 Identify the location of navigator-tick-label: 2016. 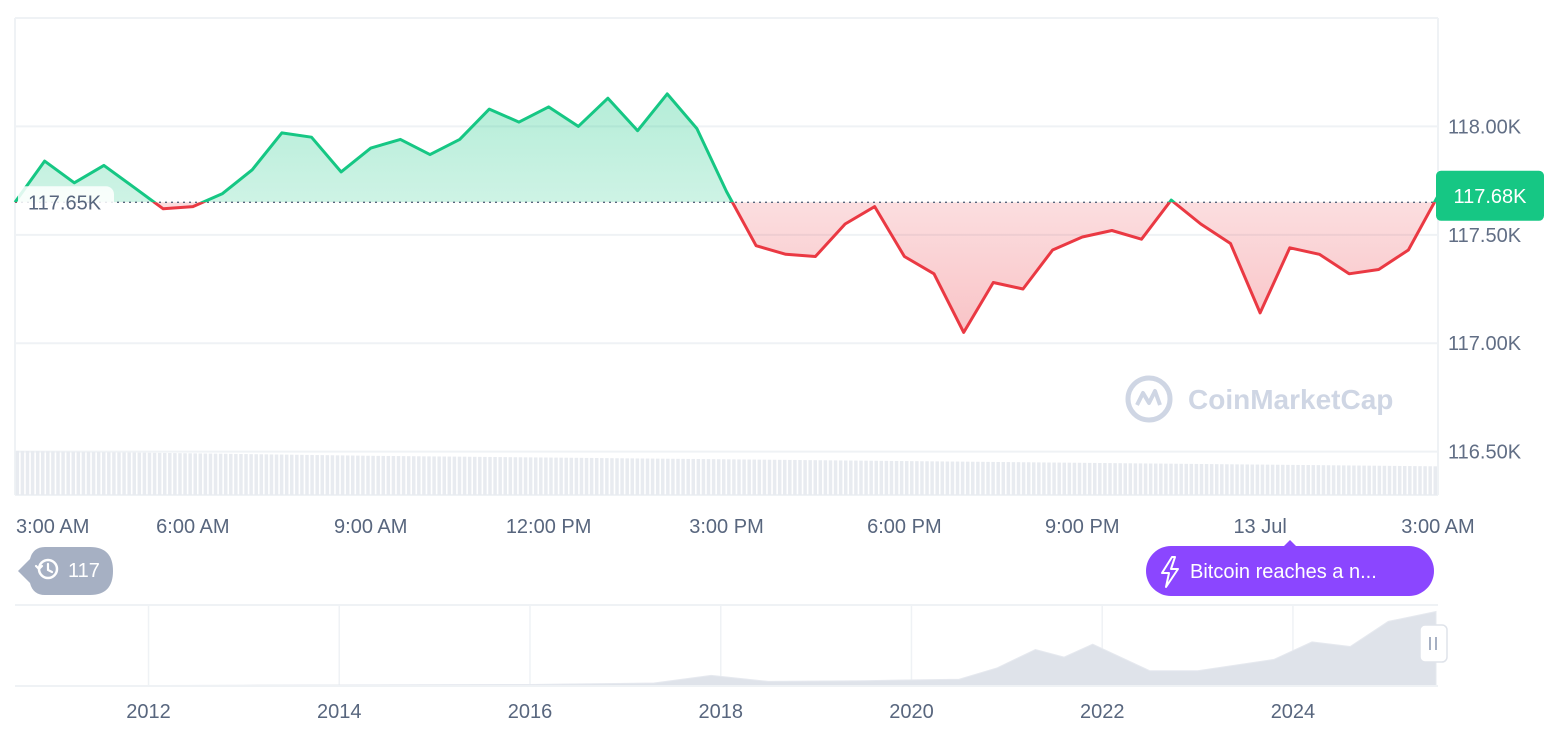
(530, 712).